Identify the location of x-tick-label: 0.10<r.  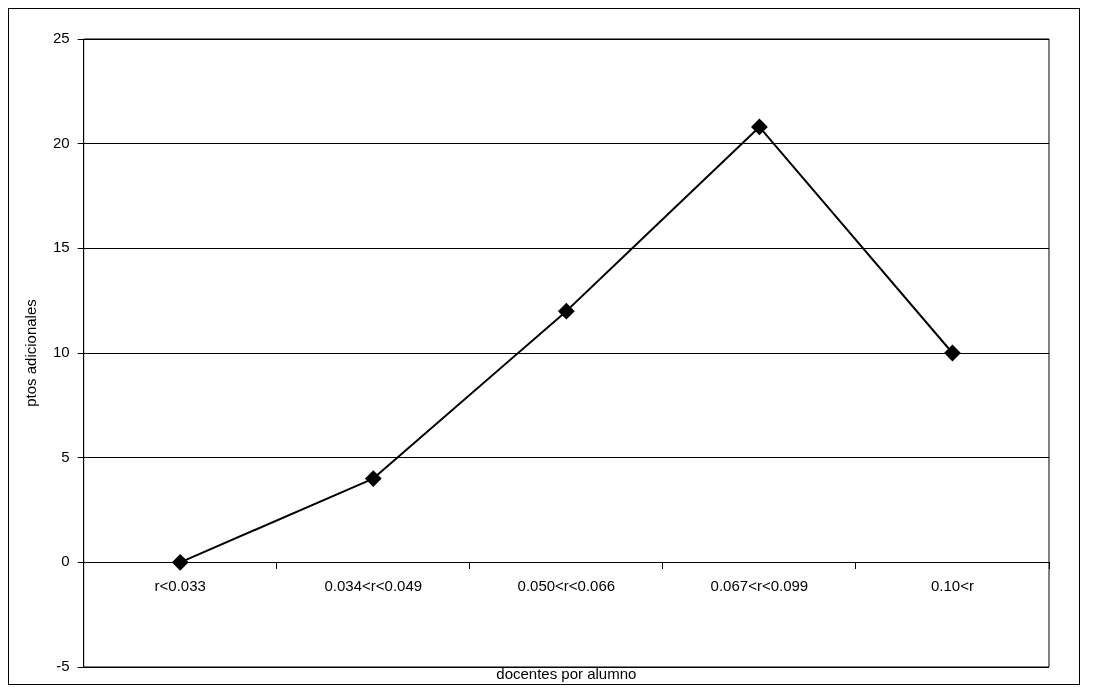
(952, 586).